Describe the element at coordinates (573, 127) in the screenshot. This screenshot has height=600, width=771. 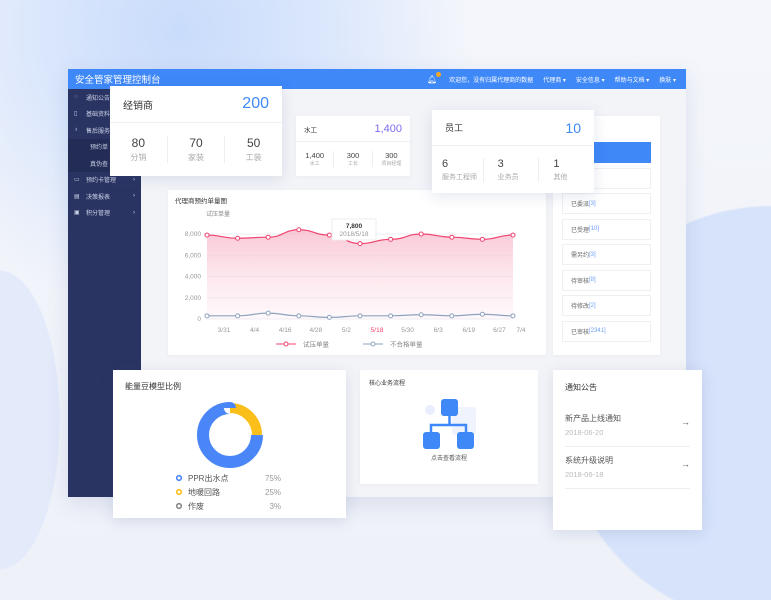
I see `staff-total: 10` at that location.